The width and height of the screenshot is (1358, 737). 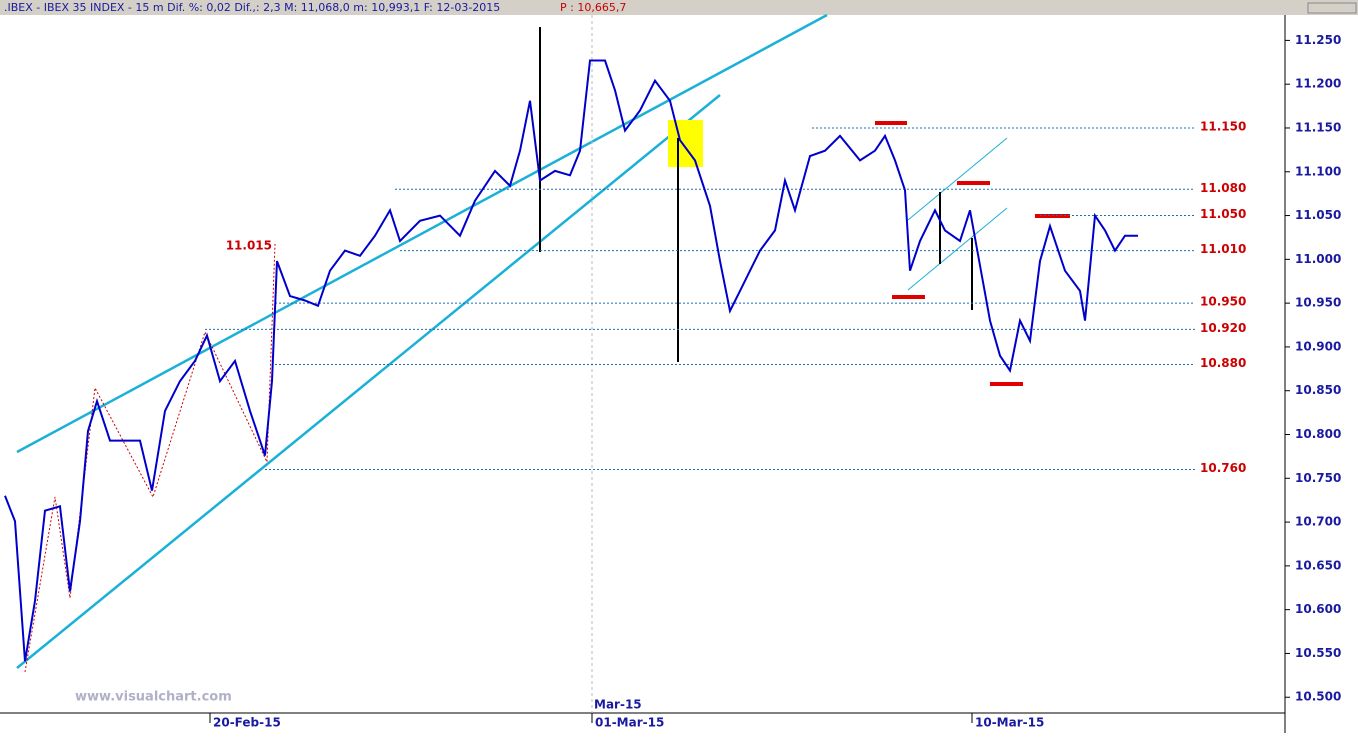 I want to click on measure-arrows, so click(x=756, y=194).